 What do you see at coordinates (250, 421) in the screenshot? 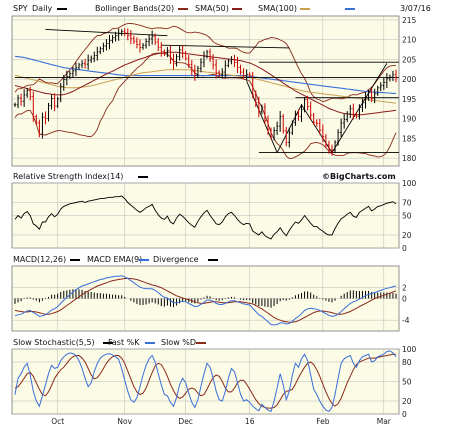
I see `x-tick-label: 16` at bounding box center [250, 421].